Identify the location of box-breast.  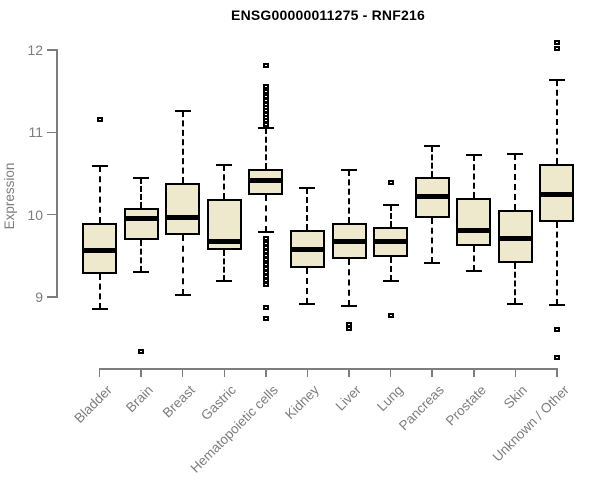
(183, 209).